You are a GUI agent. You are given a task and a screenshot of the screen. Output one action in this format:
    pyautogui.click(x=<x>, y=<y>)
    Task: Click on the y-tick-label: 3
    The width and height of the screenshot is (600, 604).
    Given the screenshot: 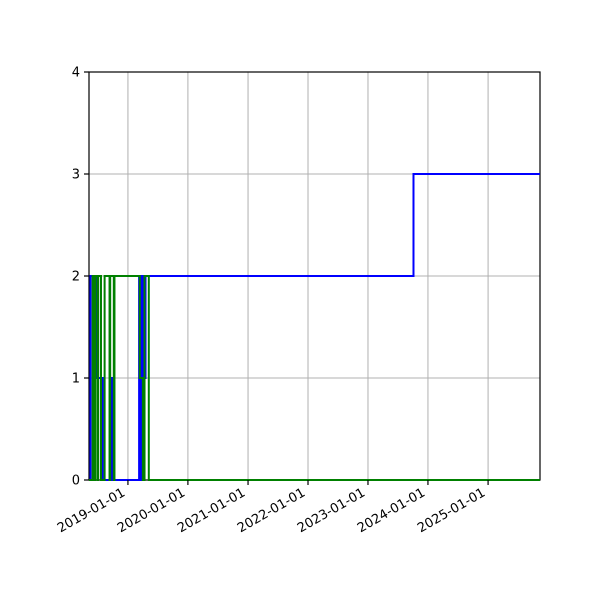 What is the action you would take?
    pyautogui.click(x=76, y=175)
    